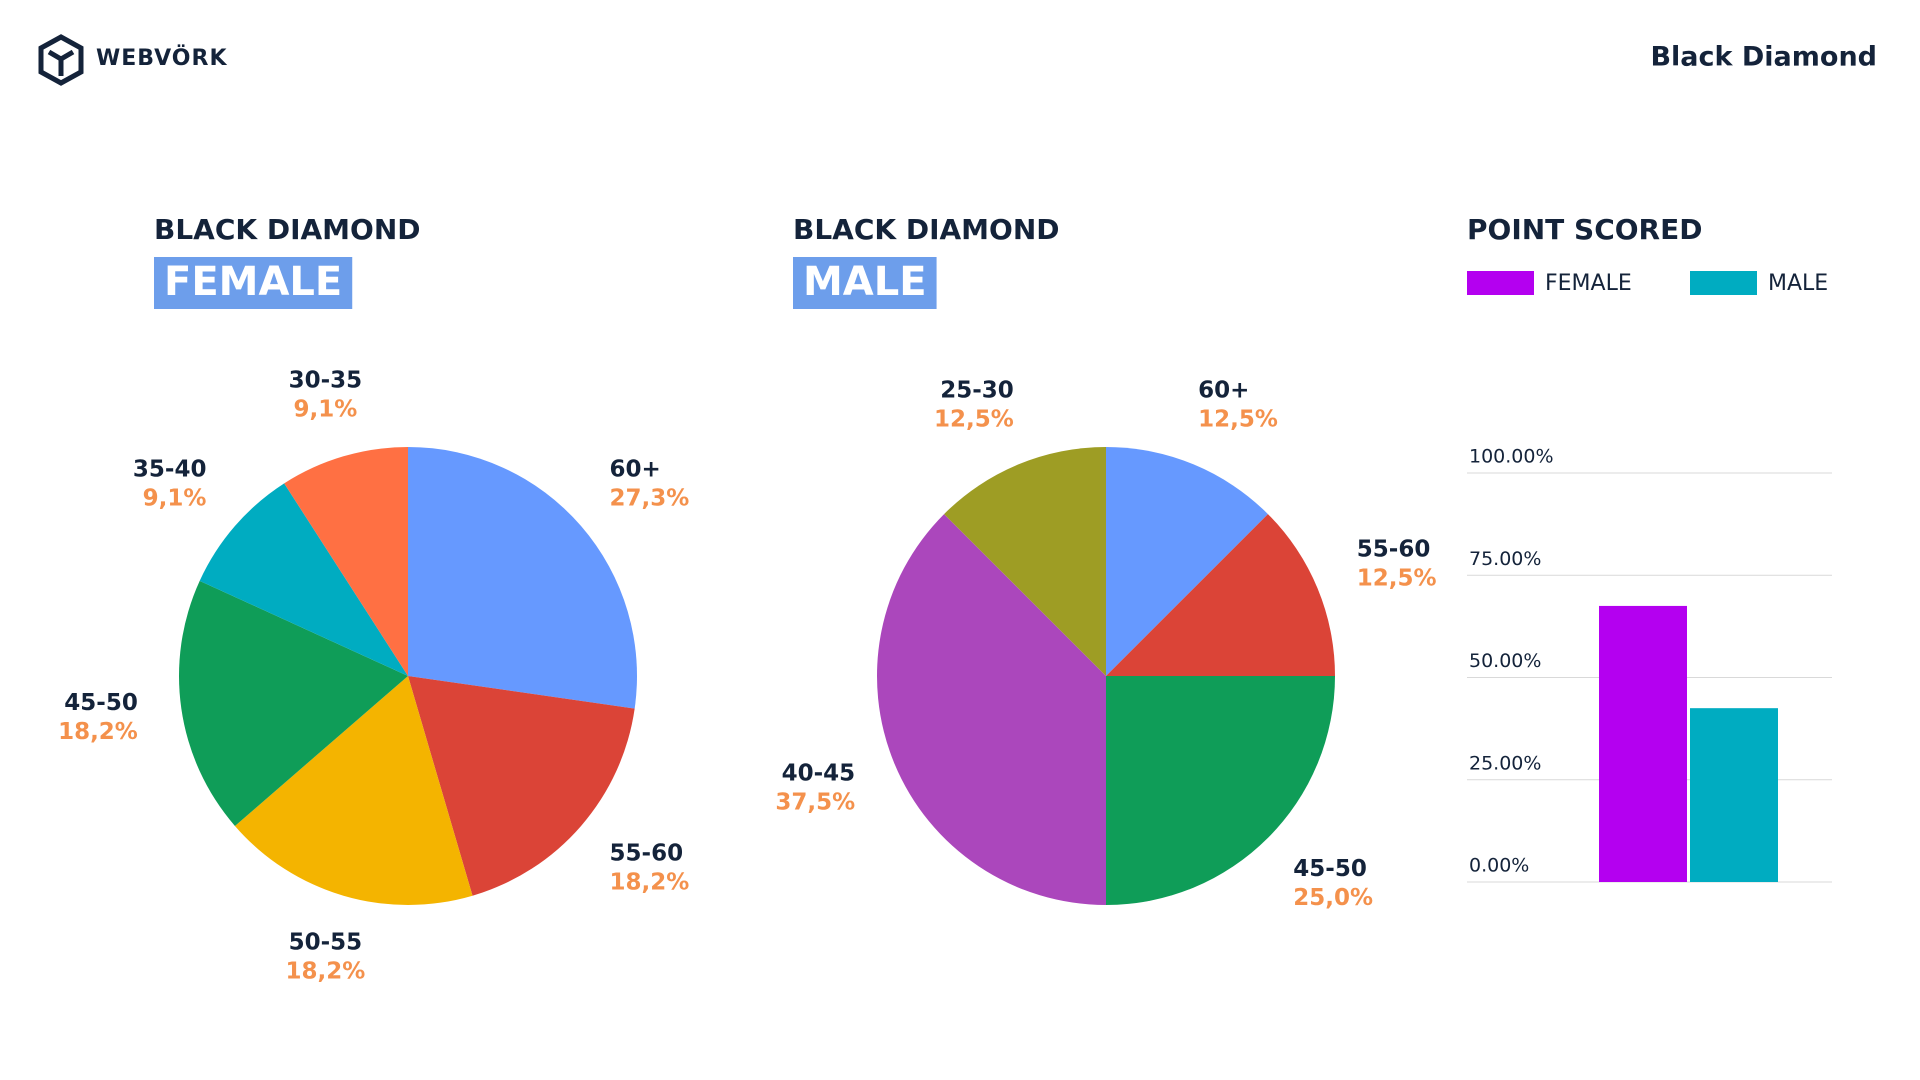 The height and width of the screenshot is (1080, 1920). Describe the element at coordinates (1505, 763) in the screenshot. I see `y-tick-label: 25.00%` at that location.